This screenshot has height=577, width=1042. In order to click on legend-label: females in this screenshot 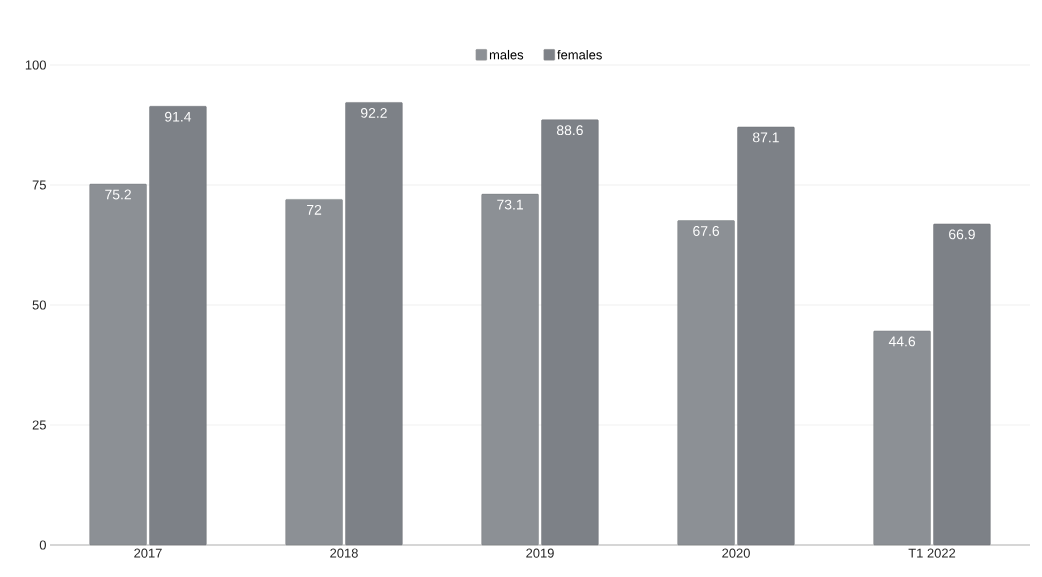, I will do `click(579, 54)`.